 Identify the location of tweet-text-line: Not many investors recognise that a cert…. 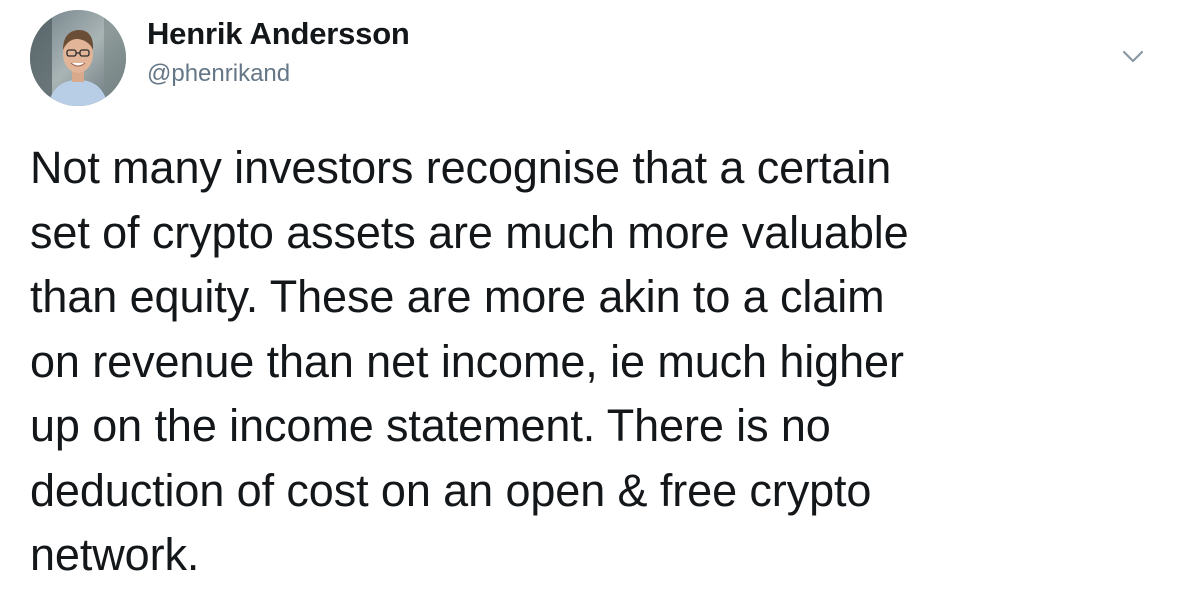
(461, 167).